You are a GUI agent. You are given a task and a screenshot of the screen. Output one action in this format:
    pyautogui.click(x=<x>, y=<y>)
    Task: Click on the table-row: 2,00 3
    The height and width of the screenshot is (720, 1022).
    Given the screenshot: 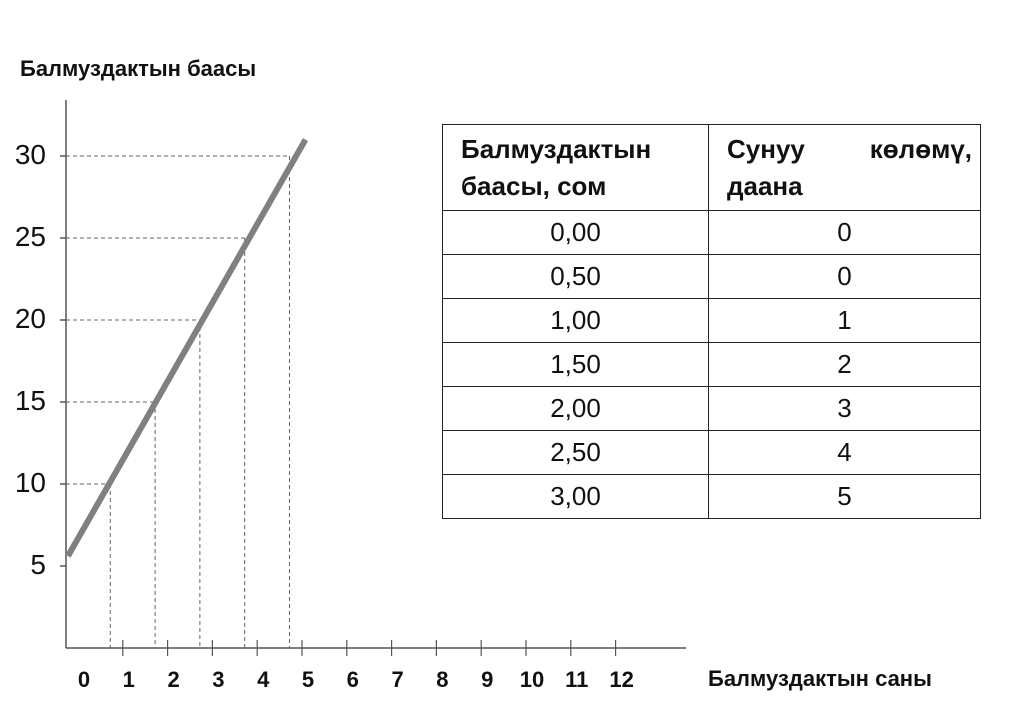 What is the action you would take?
    pyautogui.click(x=711, y=408)
    